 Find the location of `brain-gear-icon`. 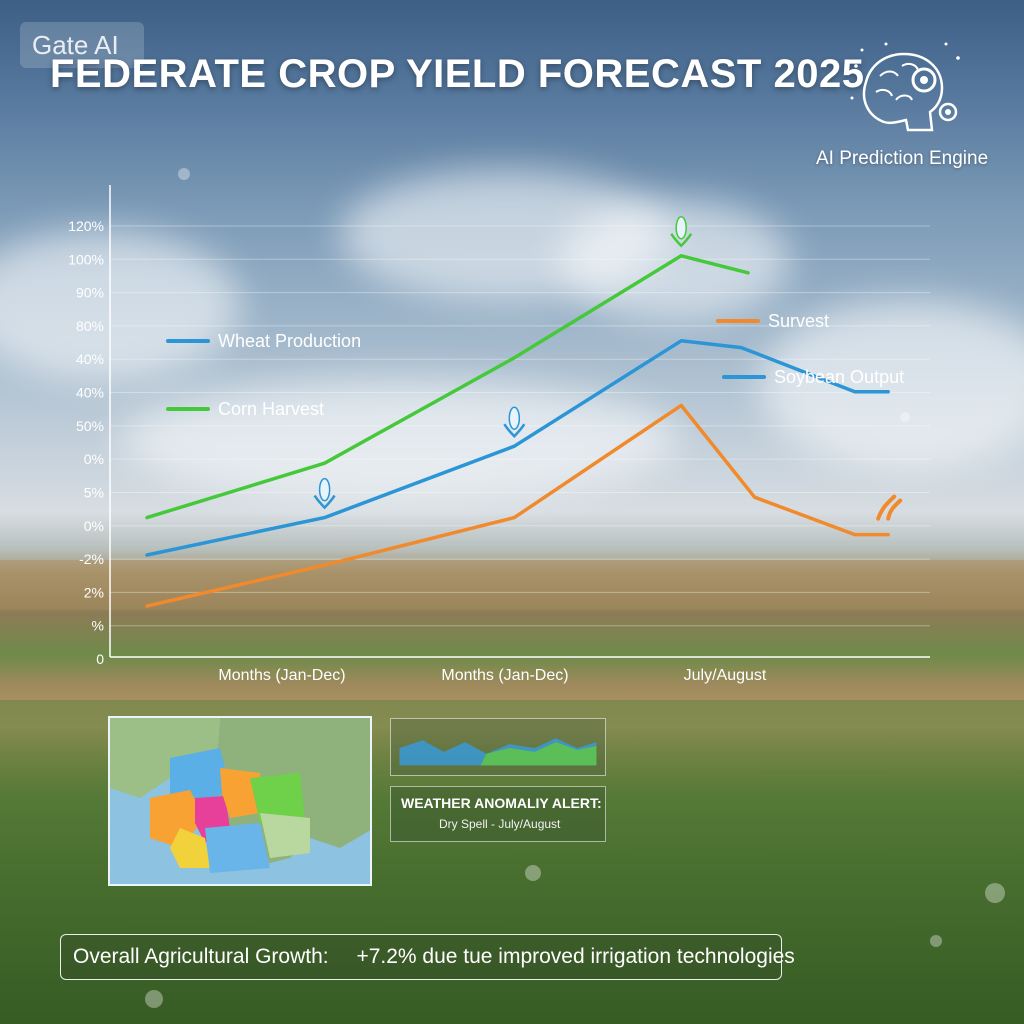

brain-gear-icon is located at coordinates (905, 87).